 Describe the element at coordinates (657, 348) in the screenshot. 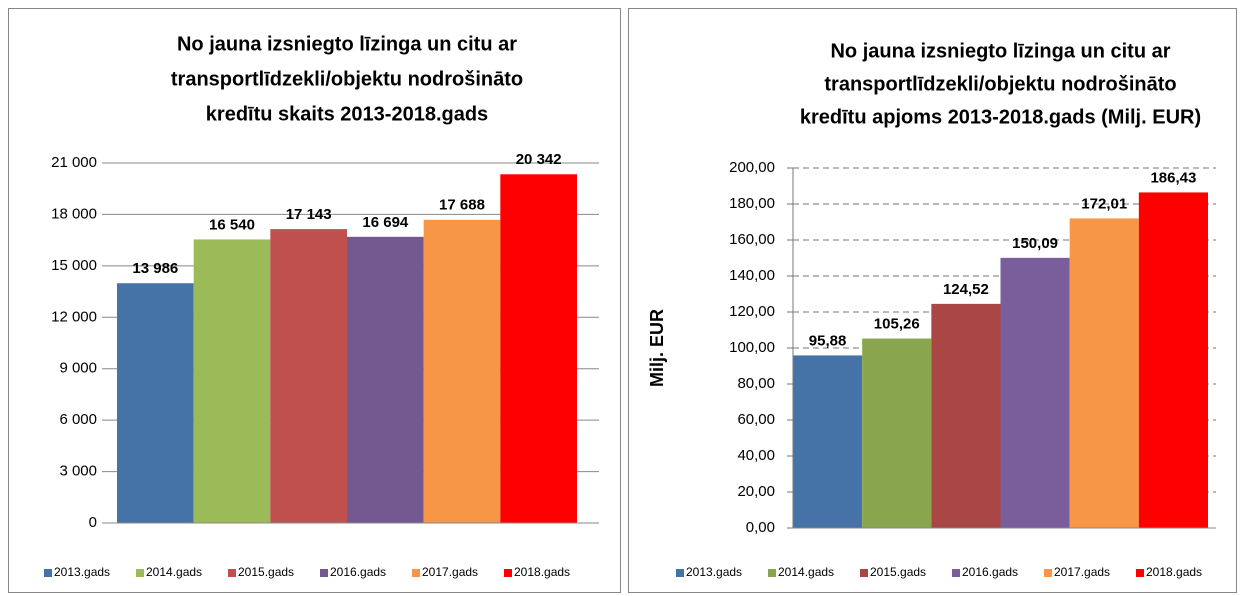

I see `y-axis-label: Milj. EUR` at that location.